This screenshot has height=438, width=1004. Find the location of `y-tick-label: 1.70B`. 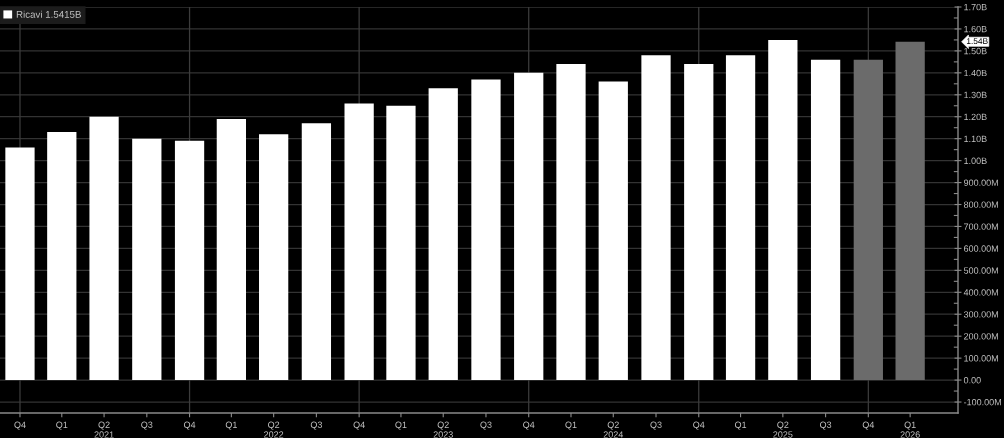

y-tick-label: 1.70B is located at coordinates (975, 7).